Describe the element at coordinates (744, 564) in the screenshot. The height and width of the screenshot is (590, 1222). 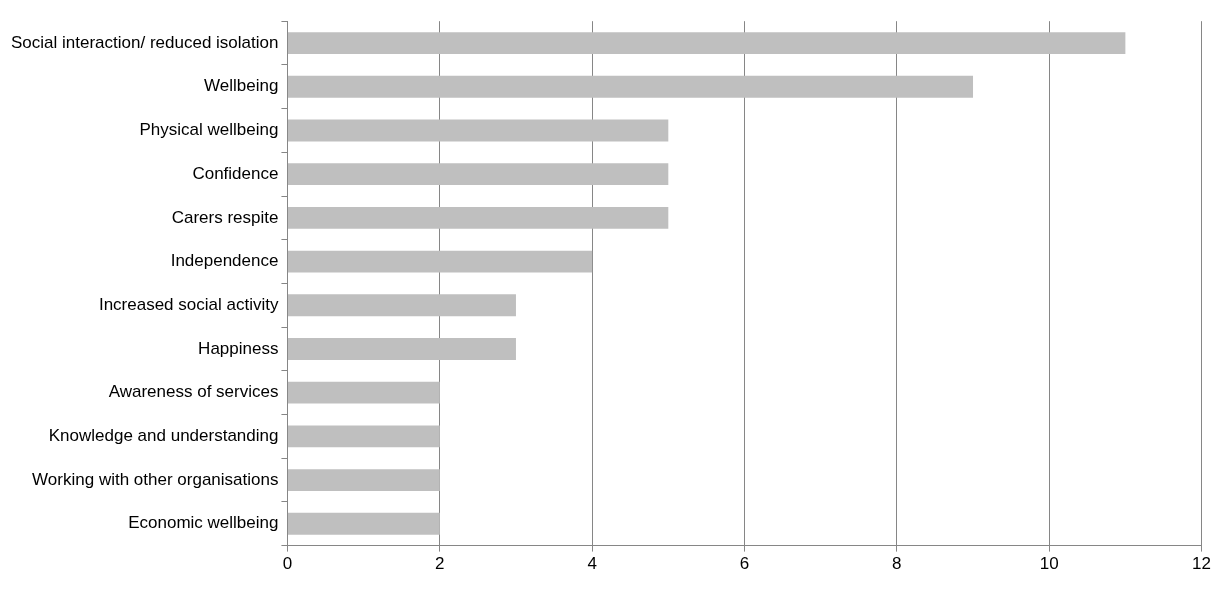
I see `x-tick-label: 6` at that location.